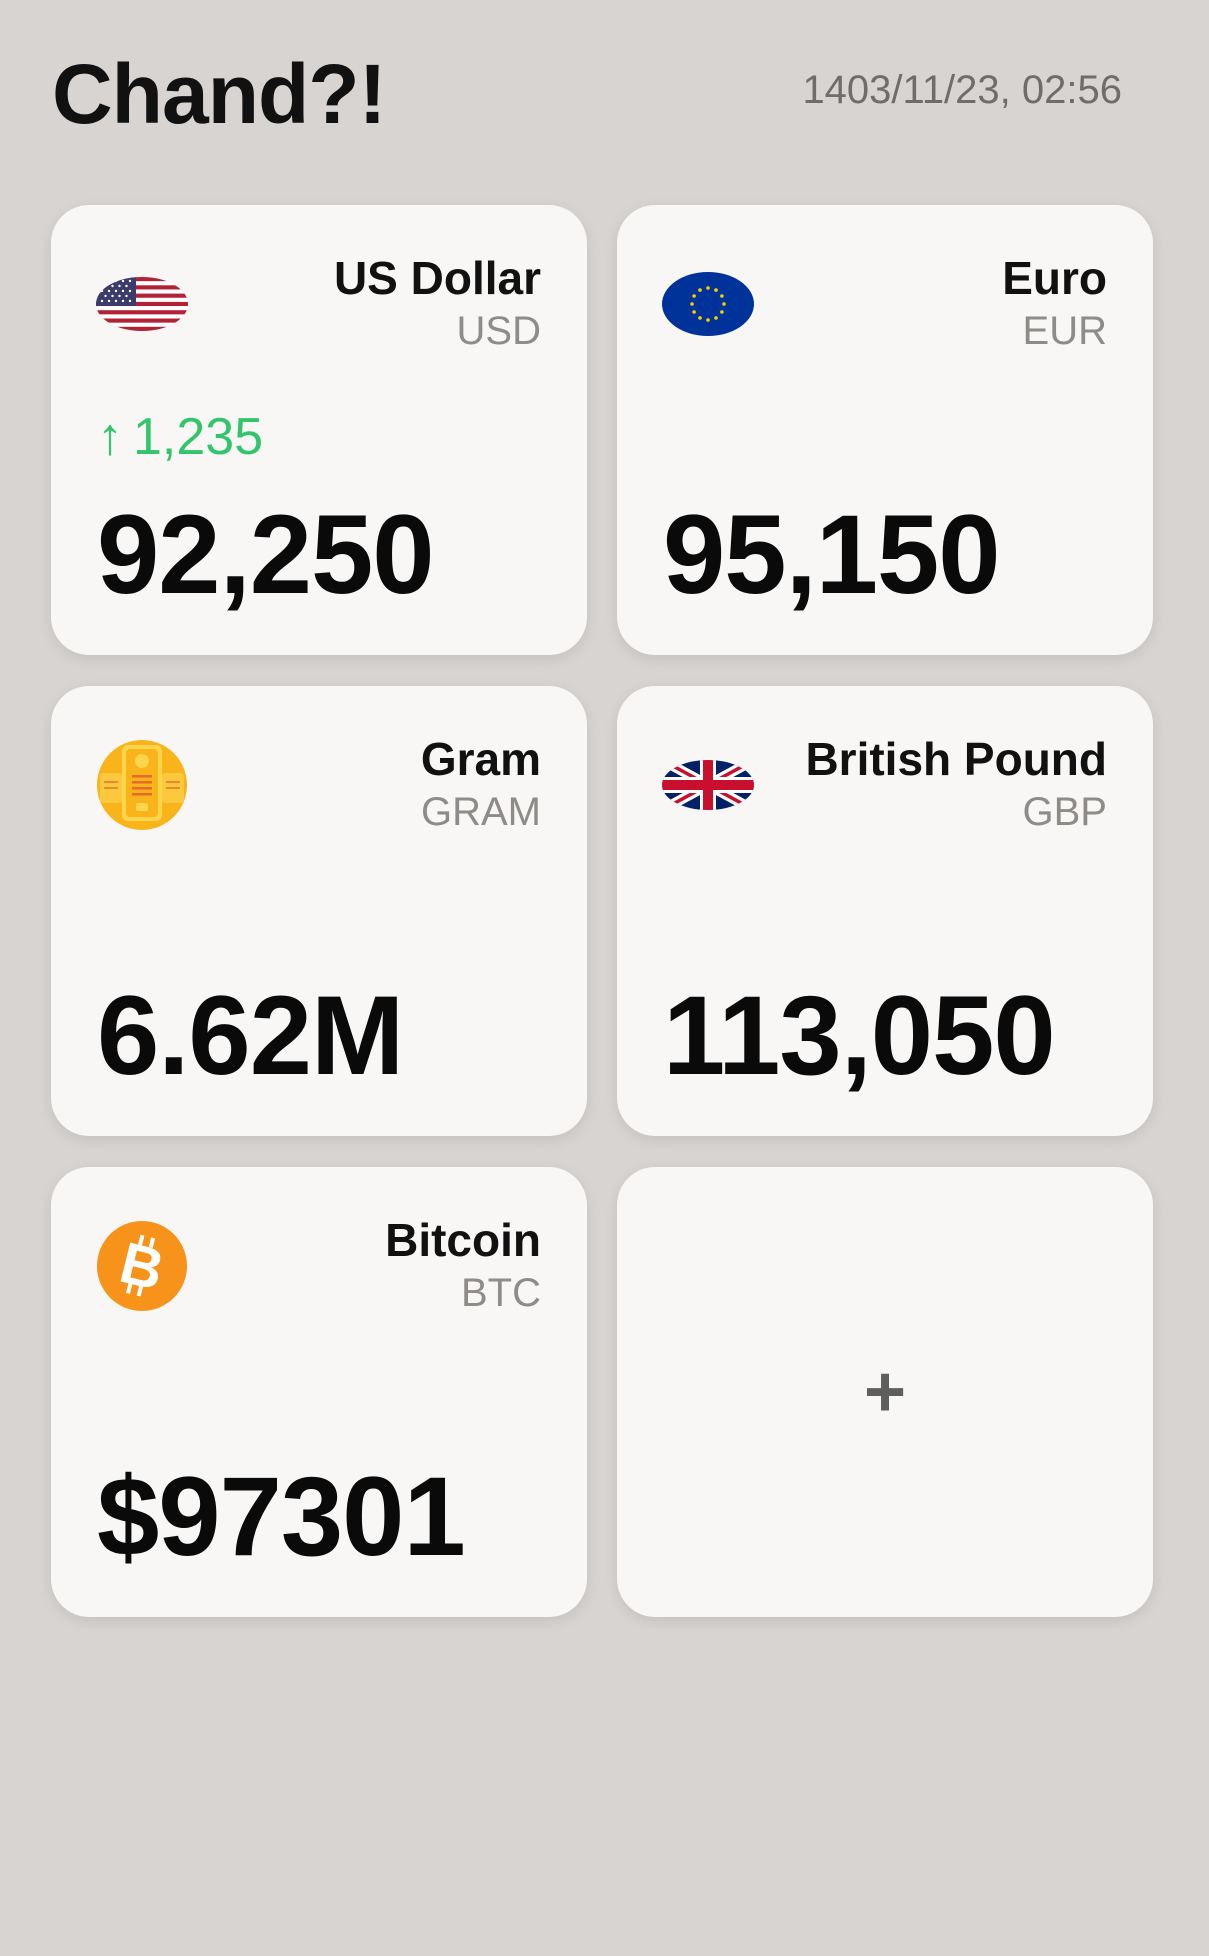 Image resolution: width=1209 pixels, height=1956 pixels. Describe the element at coordinates (142, 304) in the screenshot. I see `us-flag-icon` at that location.